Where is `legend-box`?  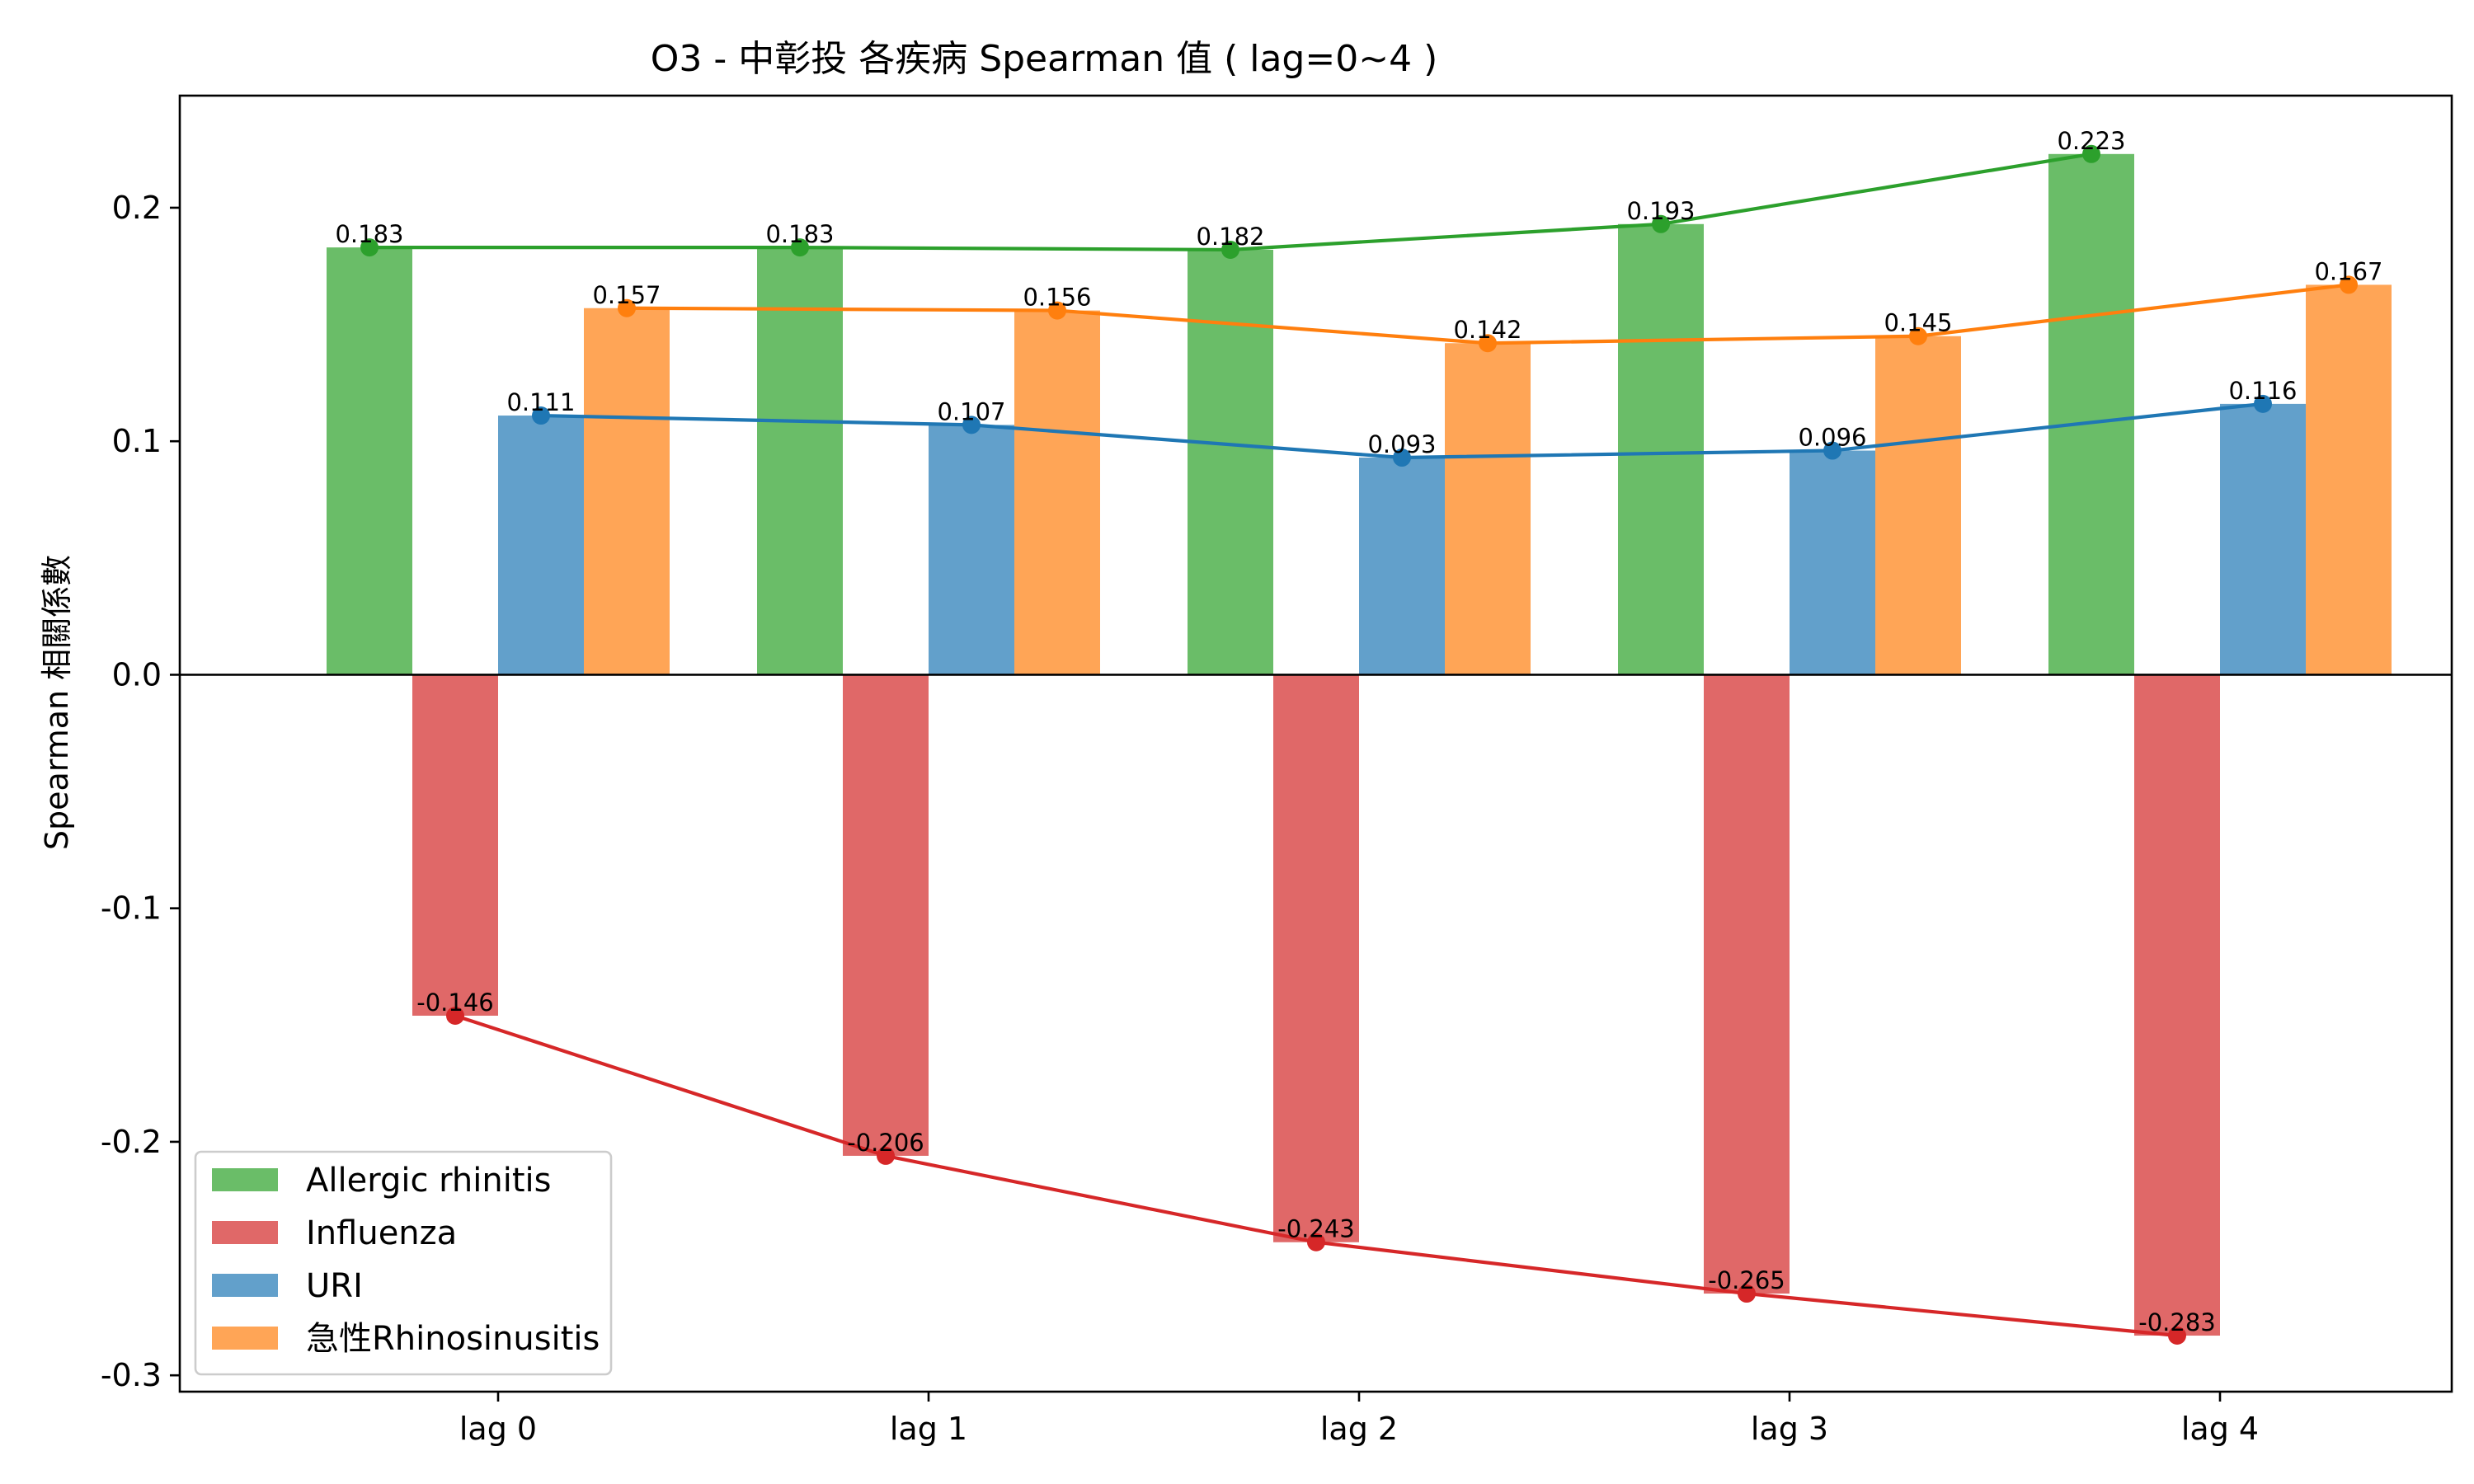
legend-box is located at coordinates (403, 1263).